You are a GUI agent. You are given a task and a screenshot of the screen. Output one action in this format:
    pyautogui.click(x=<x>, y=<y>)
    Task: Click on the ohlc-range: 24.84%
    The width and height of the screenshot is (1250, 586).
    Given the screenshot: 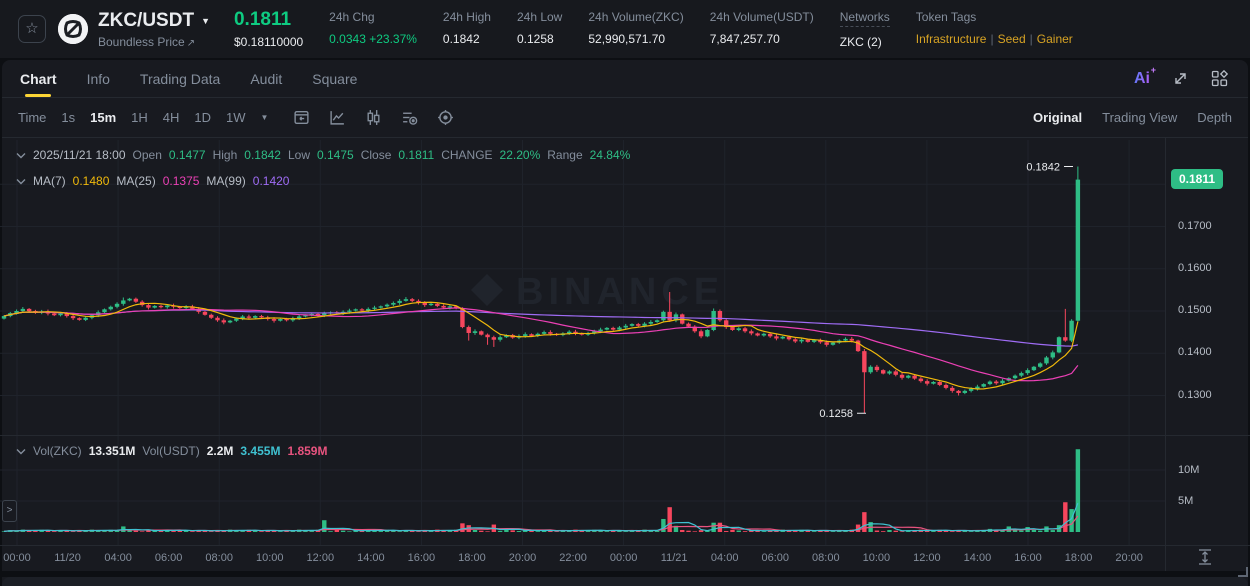 What is the action you would take?
    pyautogui.click(x=610, y=155)
    